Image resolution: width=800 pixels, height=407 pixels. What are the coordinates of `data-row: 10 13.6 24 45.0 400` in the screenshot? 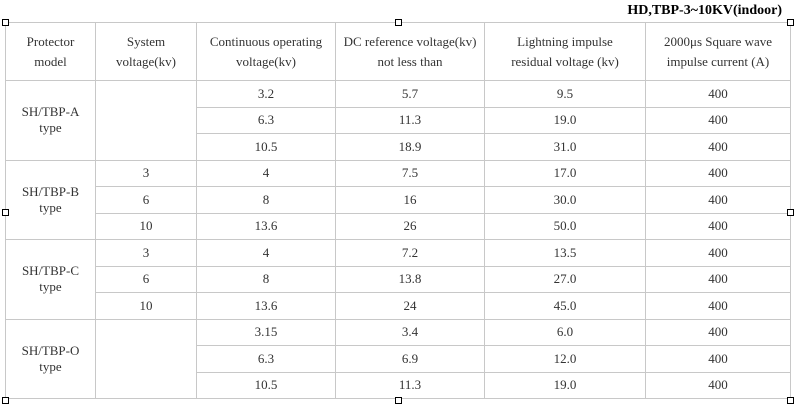 It's located at (398, 306).